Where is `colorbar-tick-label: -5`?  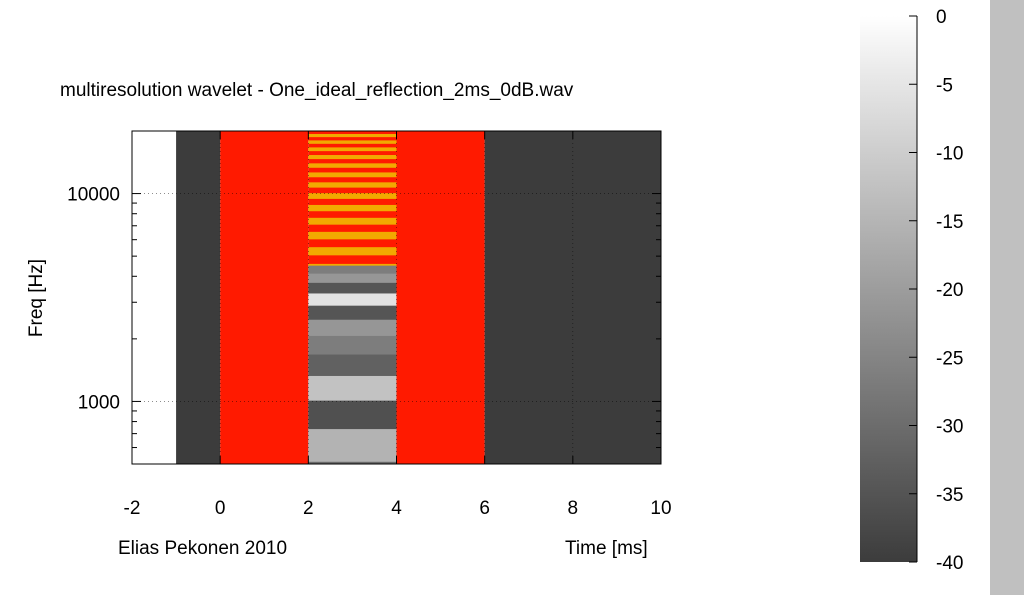 colorbar-tick-label: -5 is located at coordinates (944, 85).